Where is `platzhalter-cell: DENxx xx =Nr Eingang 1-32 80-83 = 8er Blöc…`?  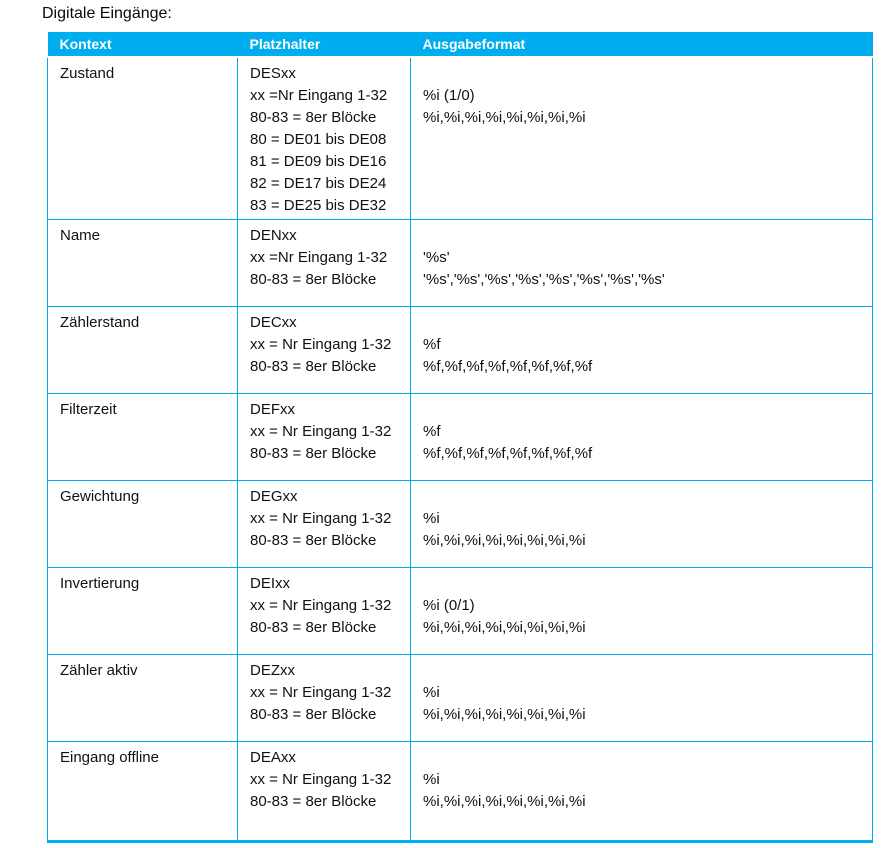
platzhalter-cell: DENxx xx =Nr Eingang 1-32 80-83 = 8er Blöc… is located at coordinates (324, 263).